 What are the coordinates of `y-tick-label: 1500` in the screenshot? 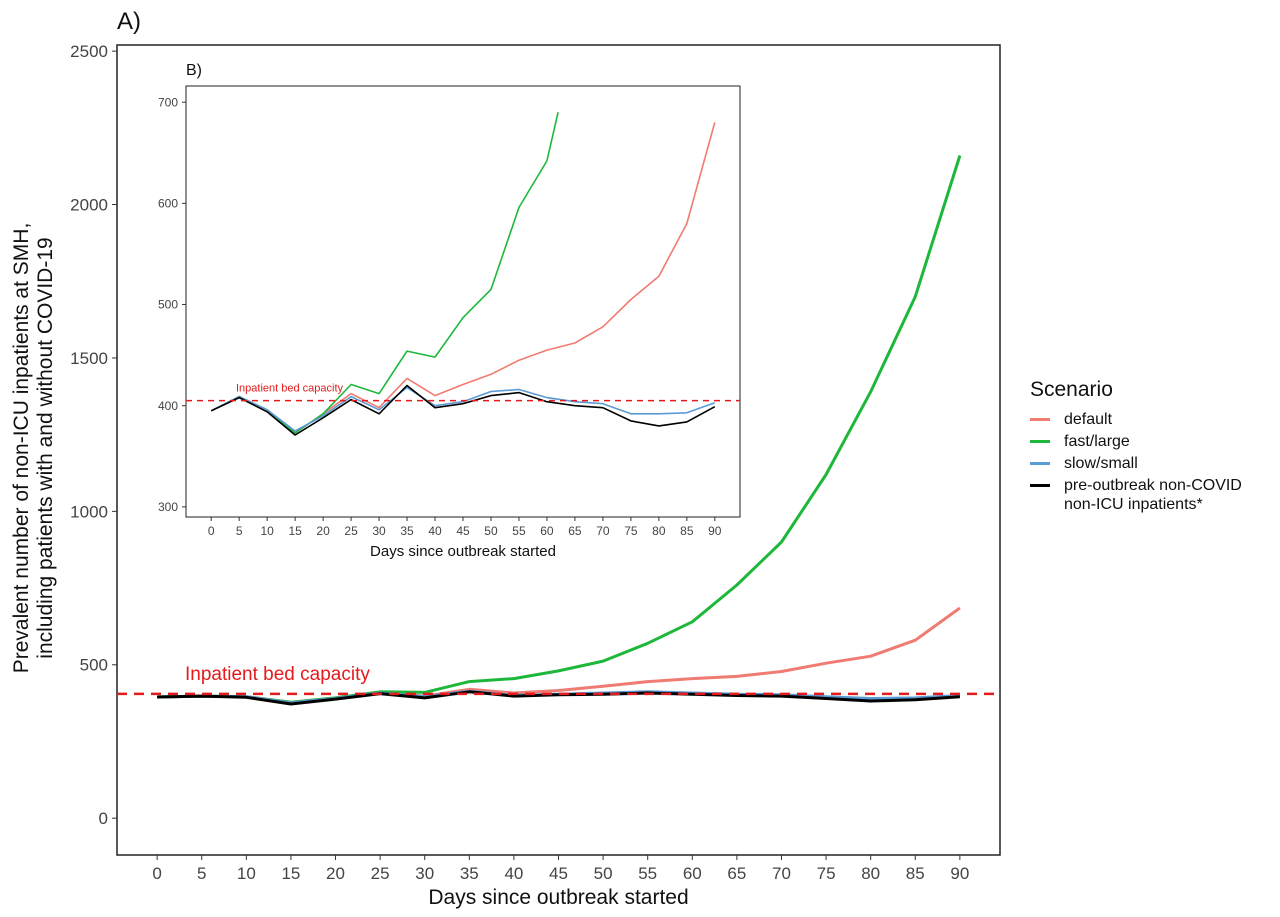 It's located at (89, 358).